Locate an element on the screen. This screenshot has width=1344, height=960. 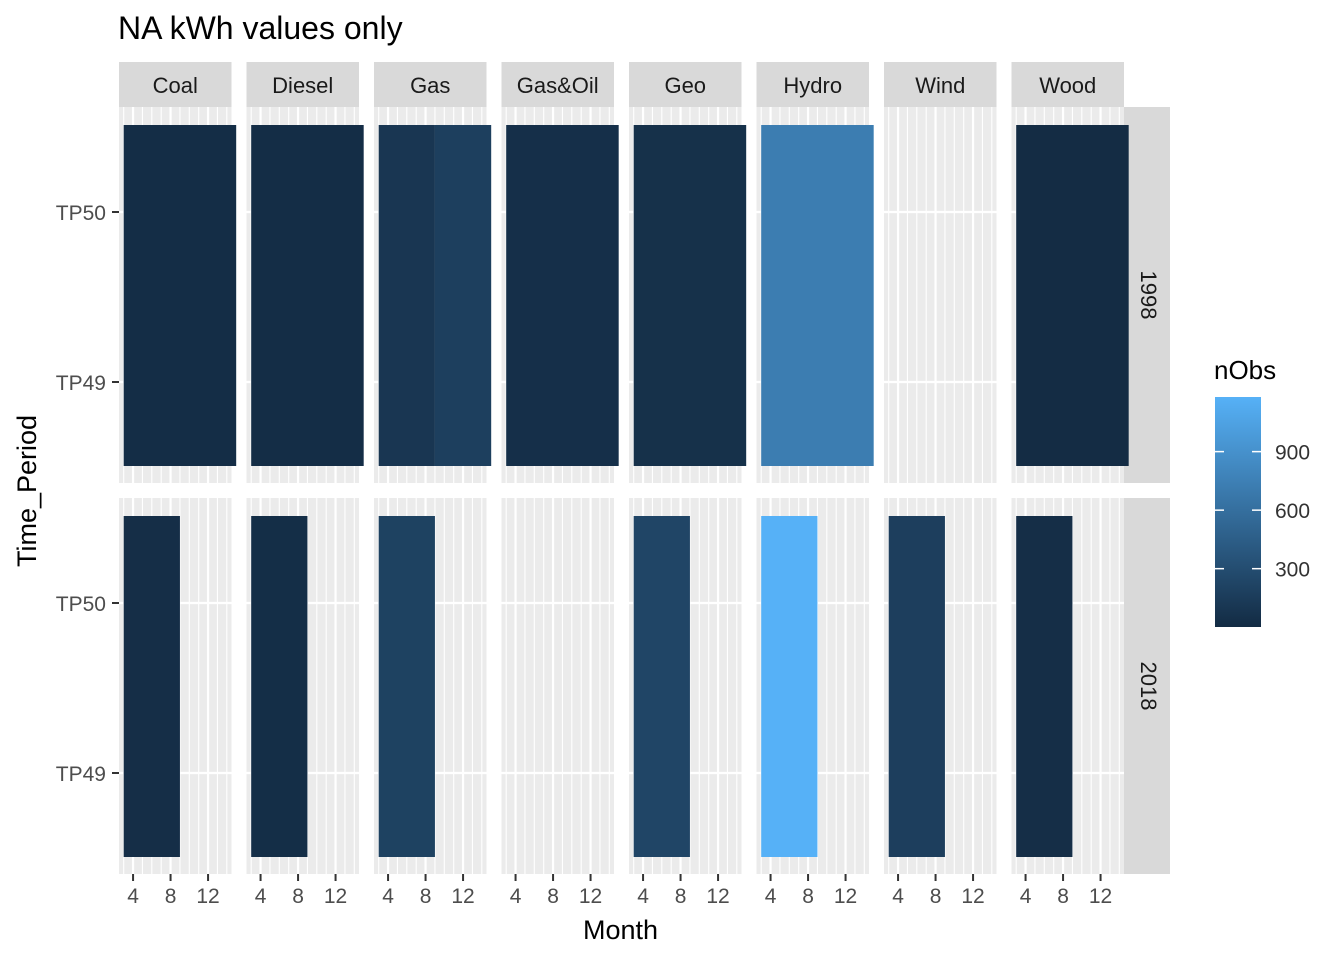
facet-label-coal: Coal is located at coordinates (175, 85).